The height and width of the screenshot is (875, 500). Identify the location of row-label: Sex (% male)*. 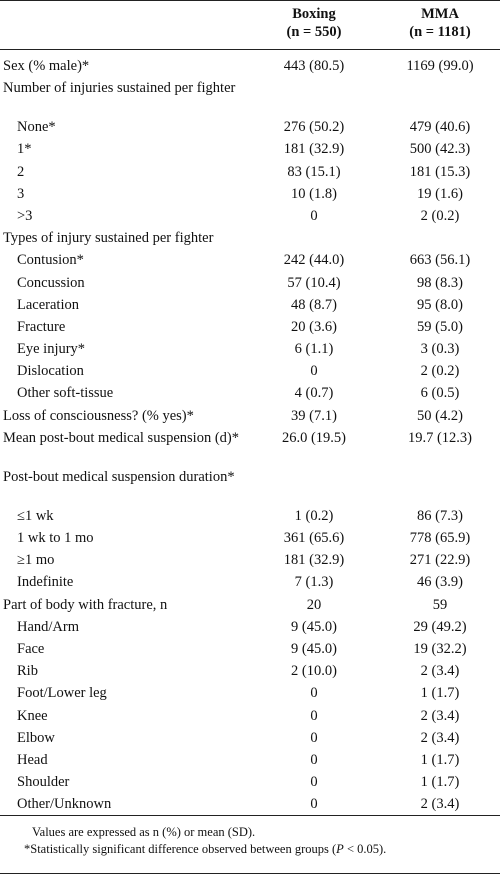
(46, 66).